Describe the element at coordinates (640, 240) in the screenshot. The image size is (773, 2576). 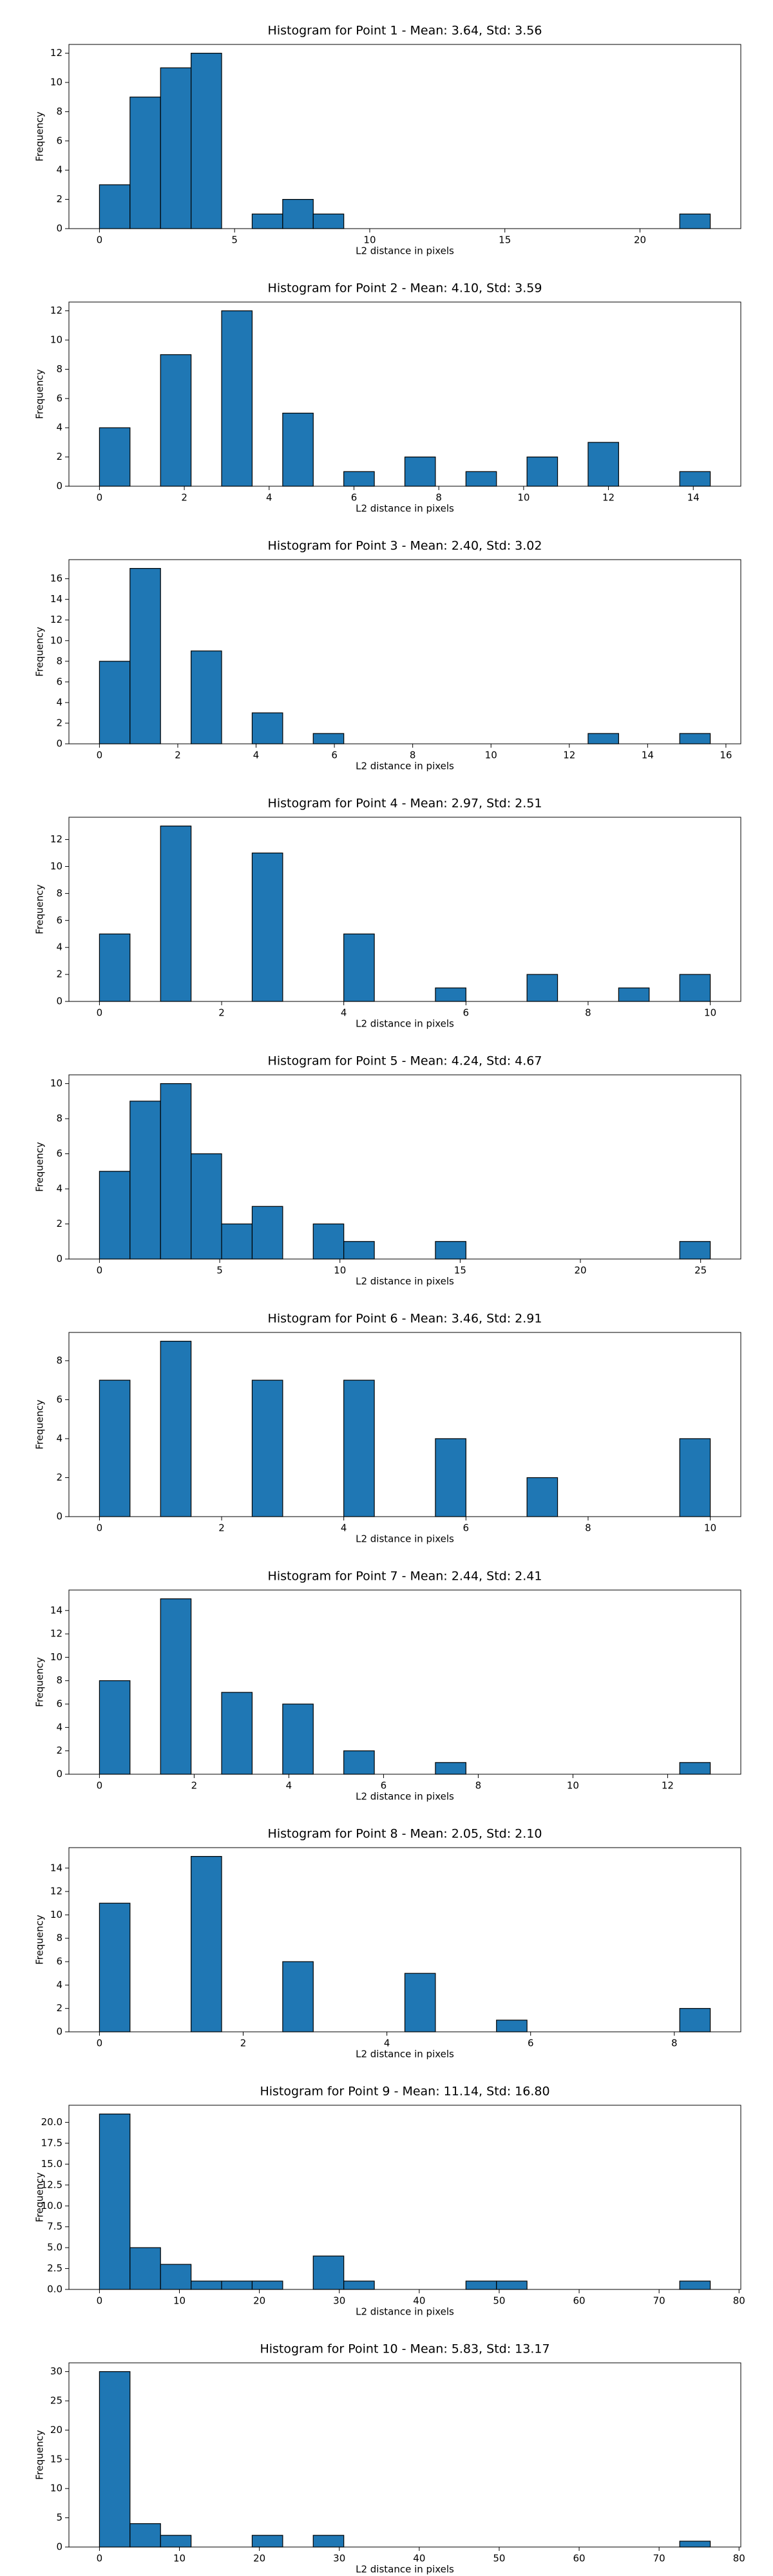
I see `x-tick-label: 20` at that location.